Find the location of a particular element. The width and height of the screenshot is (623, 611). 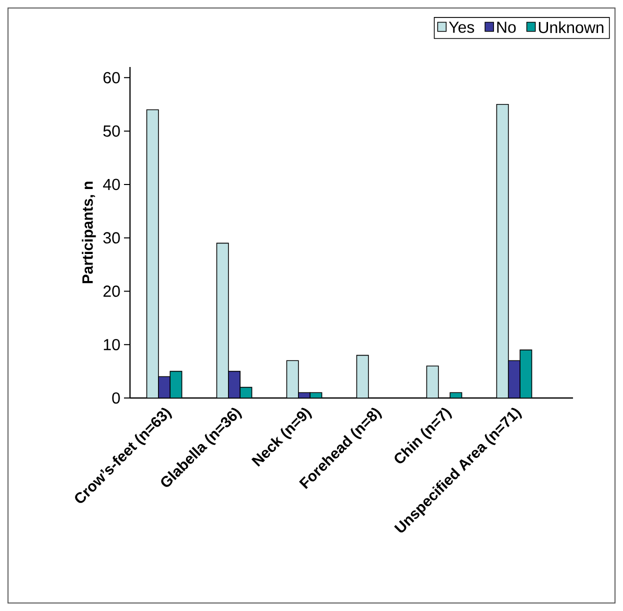

legend-label: No is located at coordinates (506, 27).